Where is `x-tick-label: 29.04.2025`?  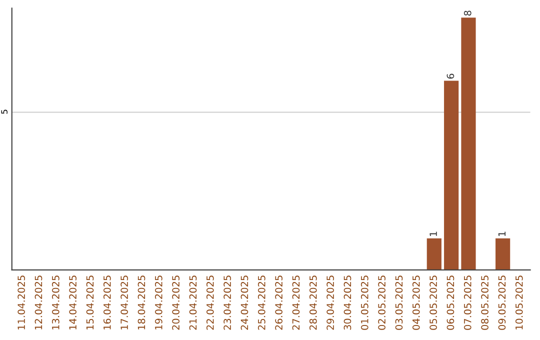
x-tick-label: 29.04.2025 is located at coordinates (330, 303).